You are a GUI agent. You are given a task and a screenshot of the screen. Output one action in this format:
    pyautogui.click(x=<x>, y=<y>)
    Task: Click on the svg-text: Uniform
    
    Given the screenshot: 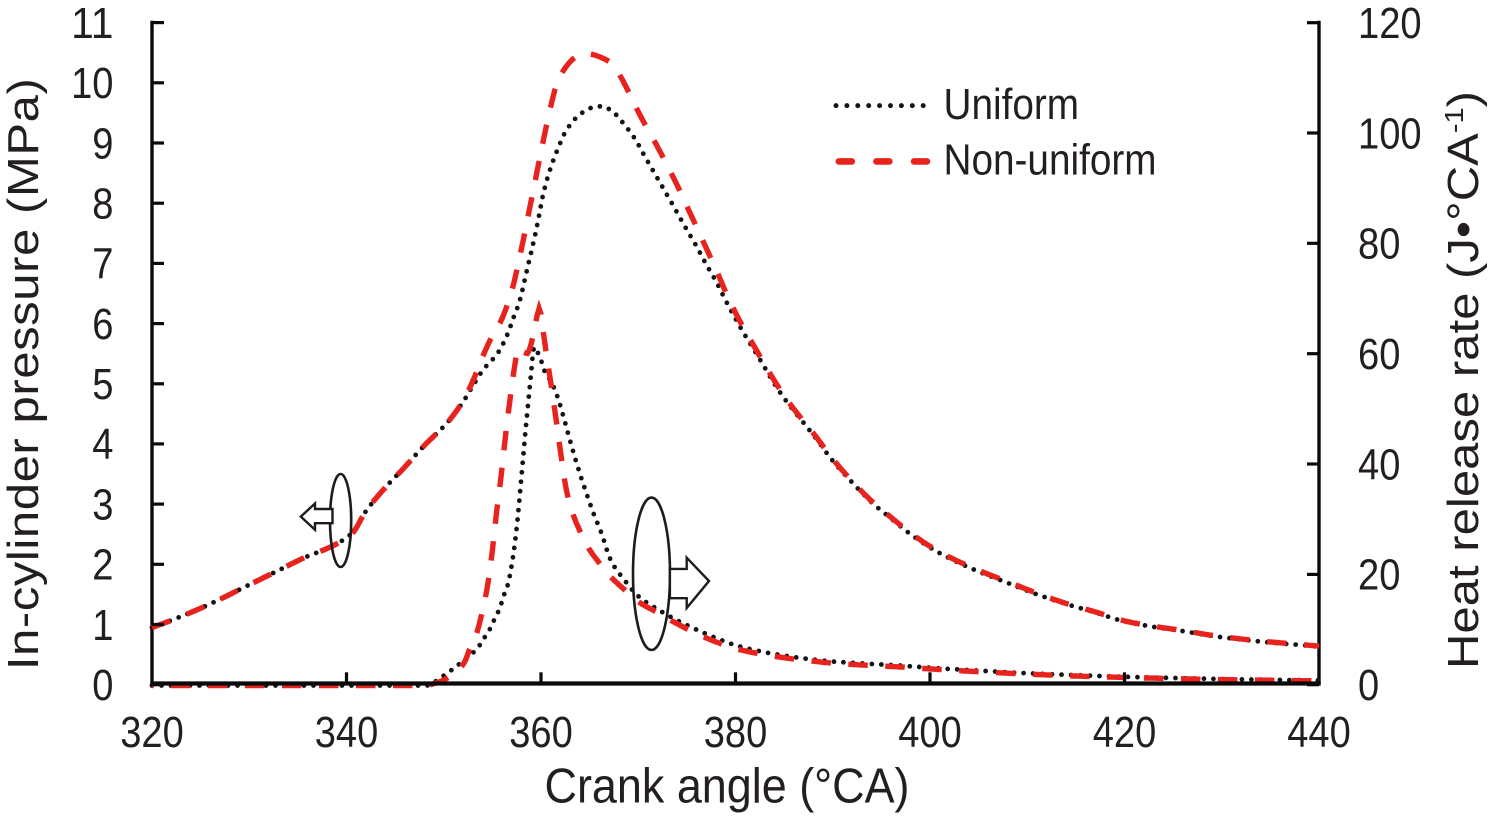 What is the action you would take?
    pyautogui.click(x=1012, y=104)
    